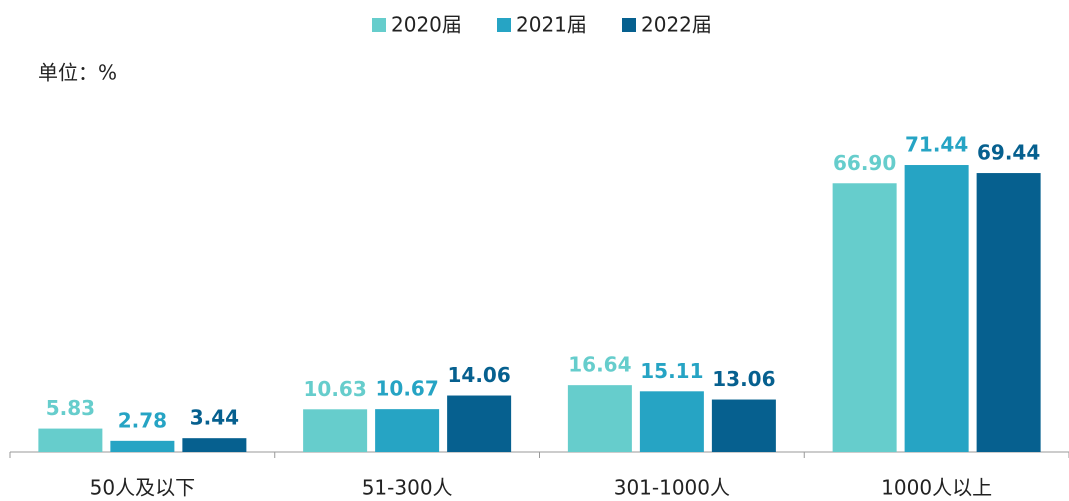 The height and width of the screenshot is (501, 1069). Describe the element at coordinates (142, 488) in the screenshot. I see `x-tick-label: 50人及以下` at that location.